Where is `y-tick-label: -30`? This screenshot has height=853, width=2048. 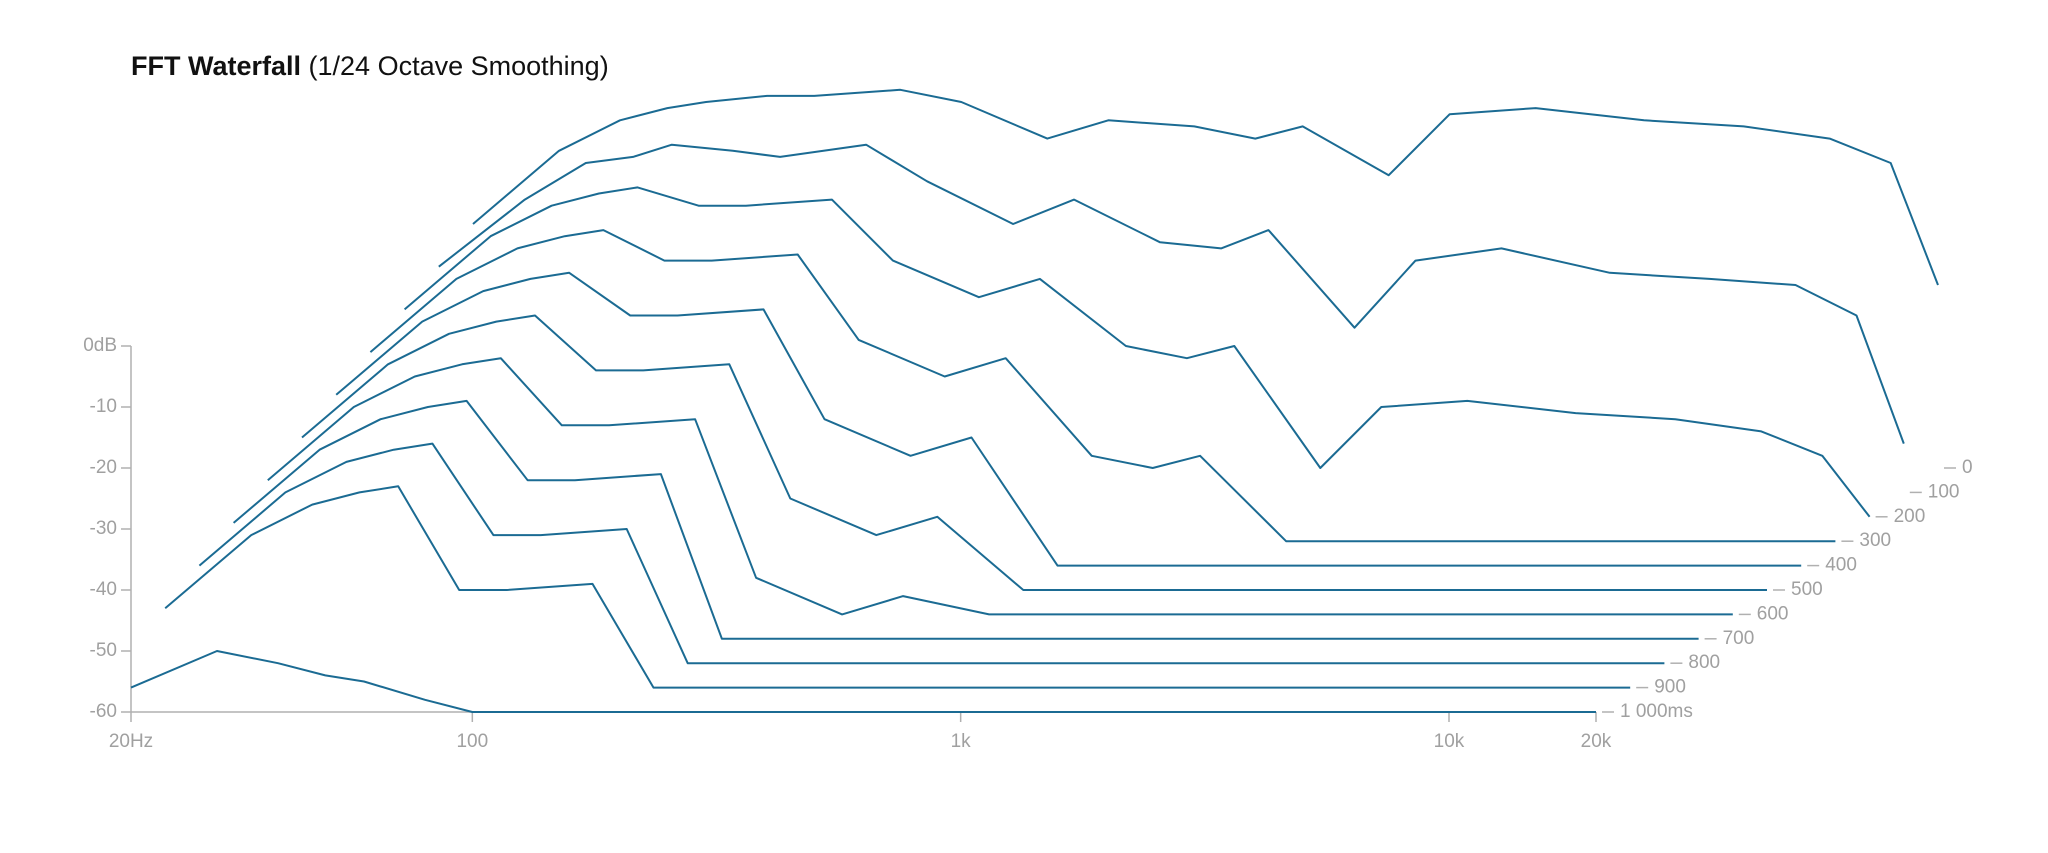
y-tick-label: -30 is located at coordinates (103, 528).